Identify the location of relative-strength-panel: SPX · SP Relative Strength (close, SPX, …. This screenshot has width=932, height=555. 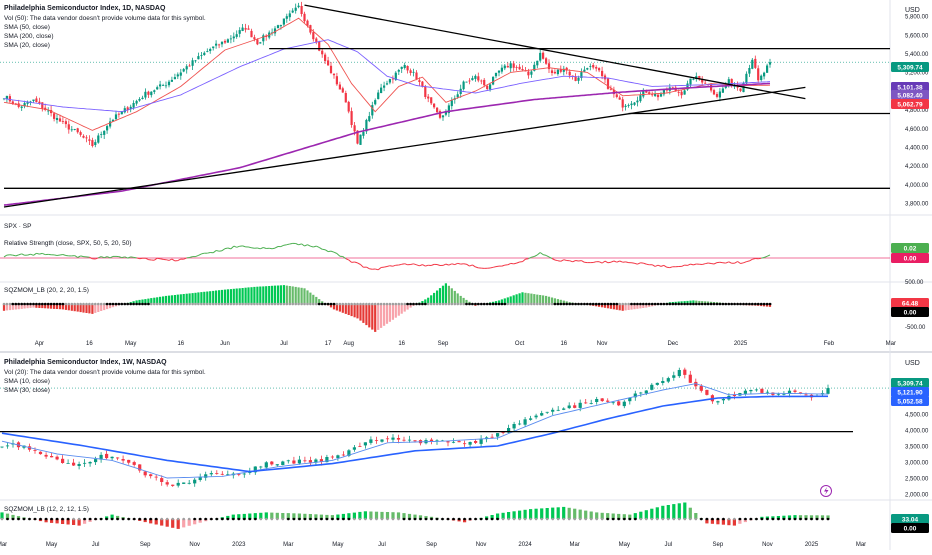
(464, 246).